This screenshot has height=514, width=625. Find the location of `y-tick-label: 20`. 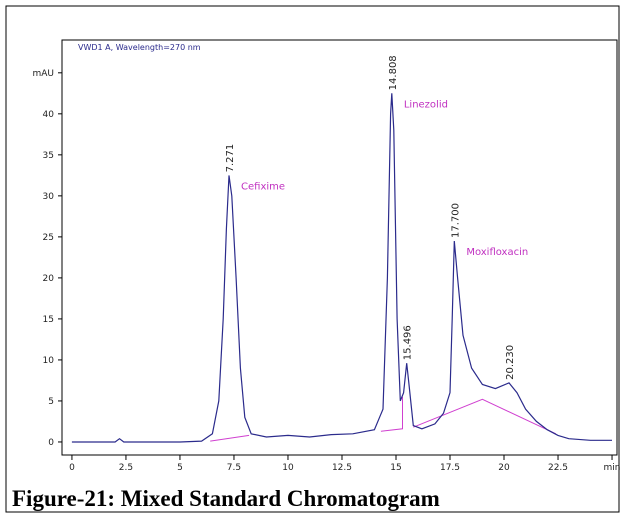

y-tick-label: 20 is located at coordinates (49, 279).